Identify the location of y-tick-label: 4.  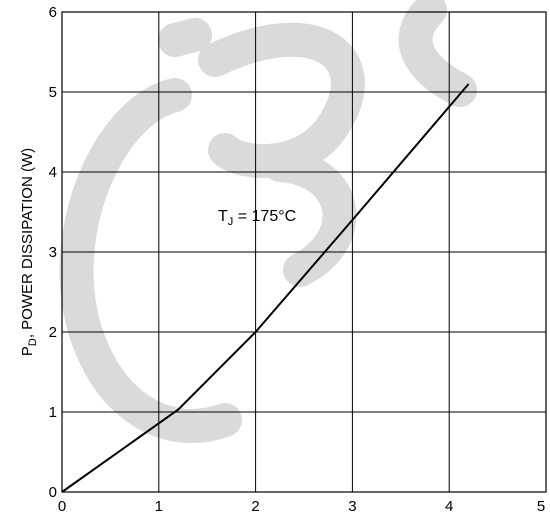
(53, 172).